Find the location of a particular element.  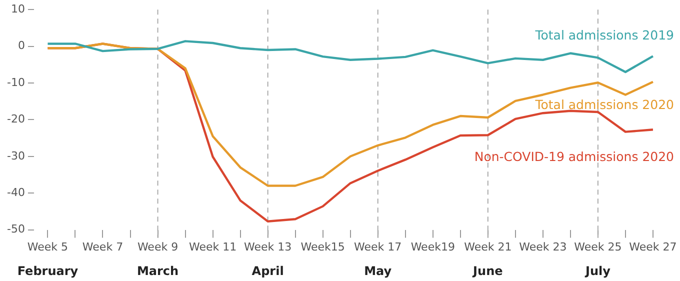

y-tick-label: 0 is located at coordinates (21, 45).